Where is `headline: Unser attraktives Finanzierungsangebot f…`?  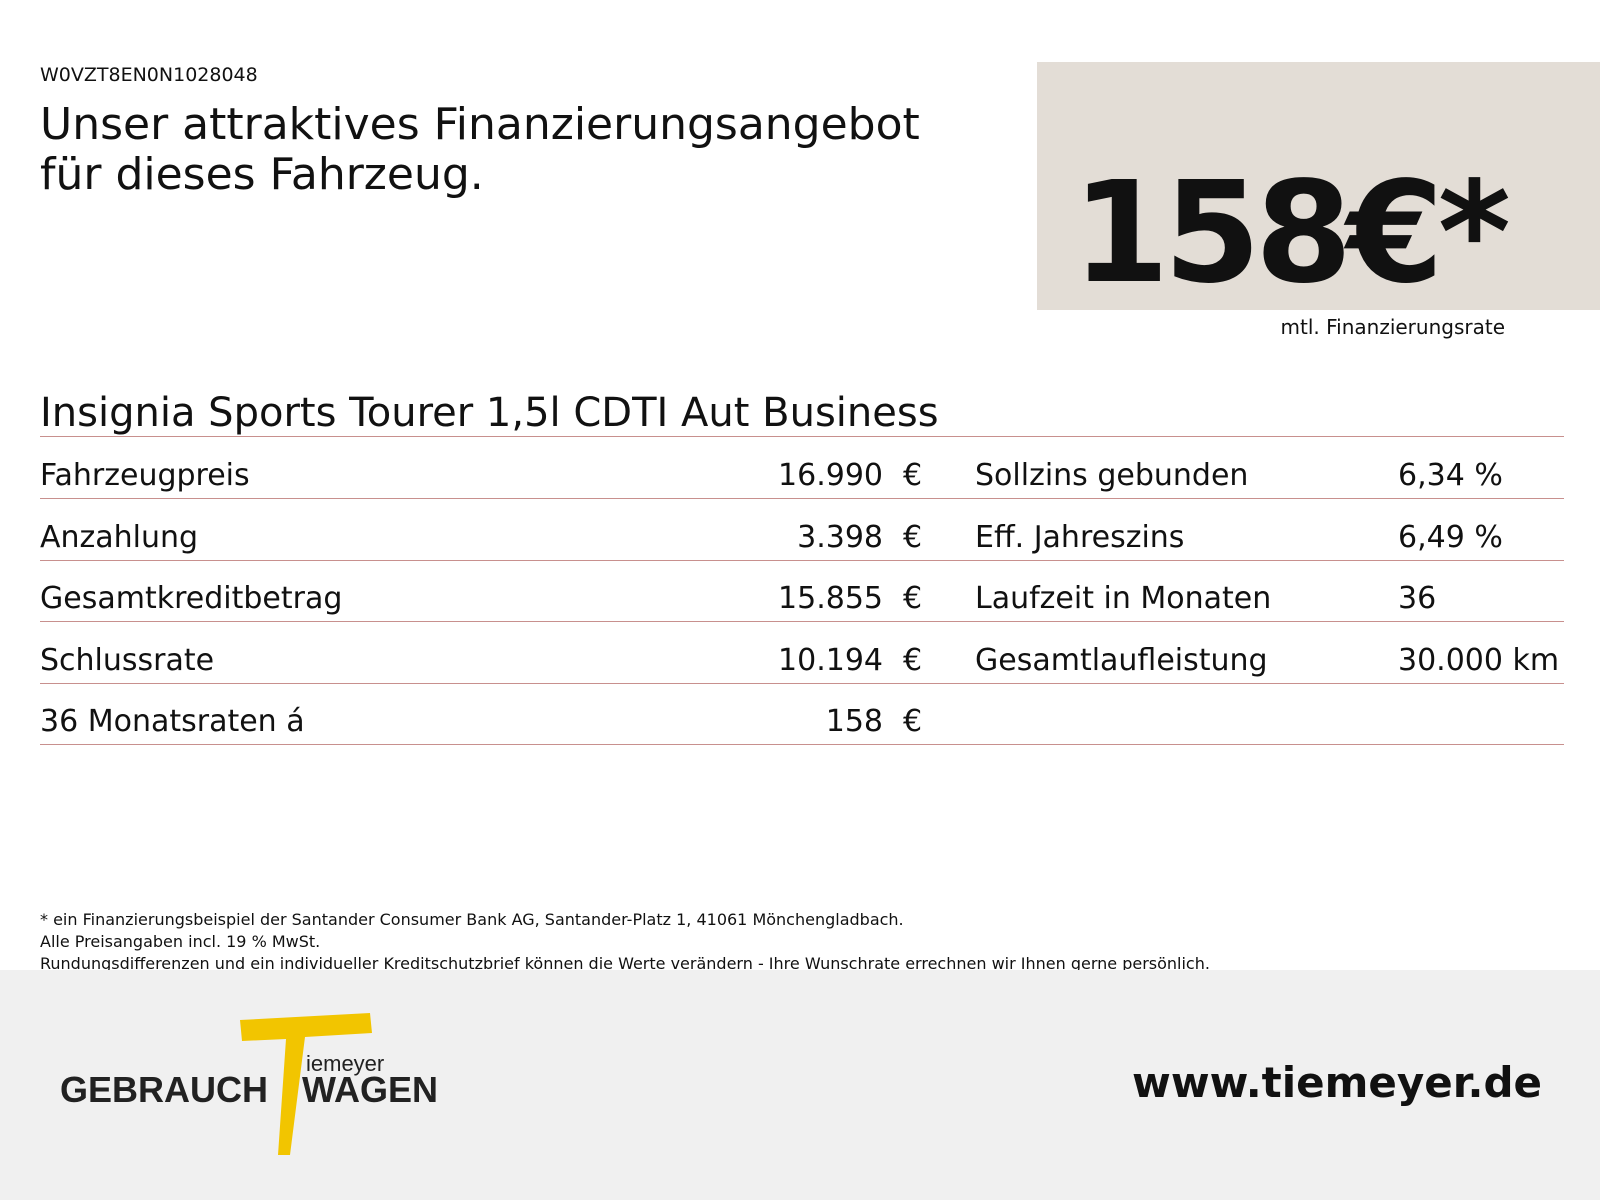
headline: Unser attraktives Finanzierungsangebot f… is located at coordinates (480, 150).